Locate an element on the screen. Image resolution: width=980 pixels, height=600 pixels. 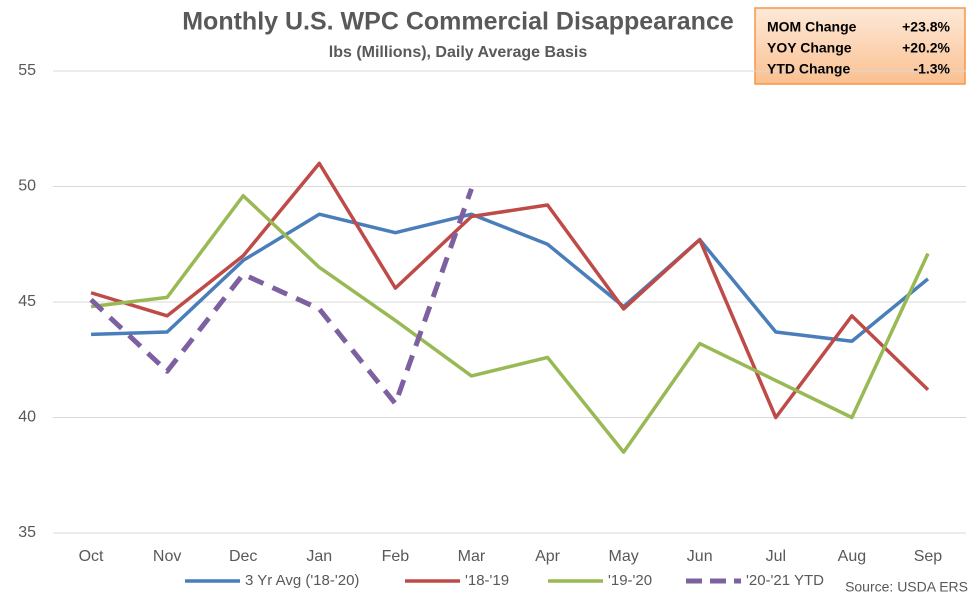
legend-label: 3 Yr Avg ('18-'20) is located at coordinates (302, 580).